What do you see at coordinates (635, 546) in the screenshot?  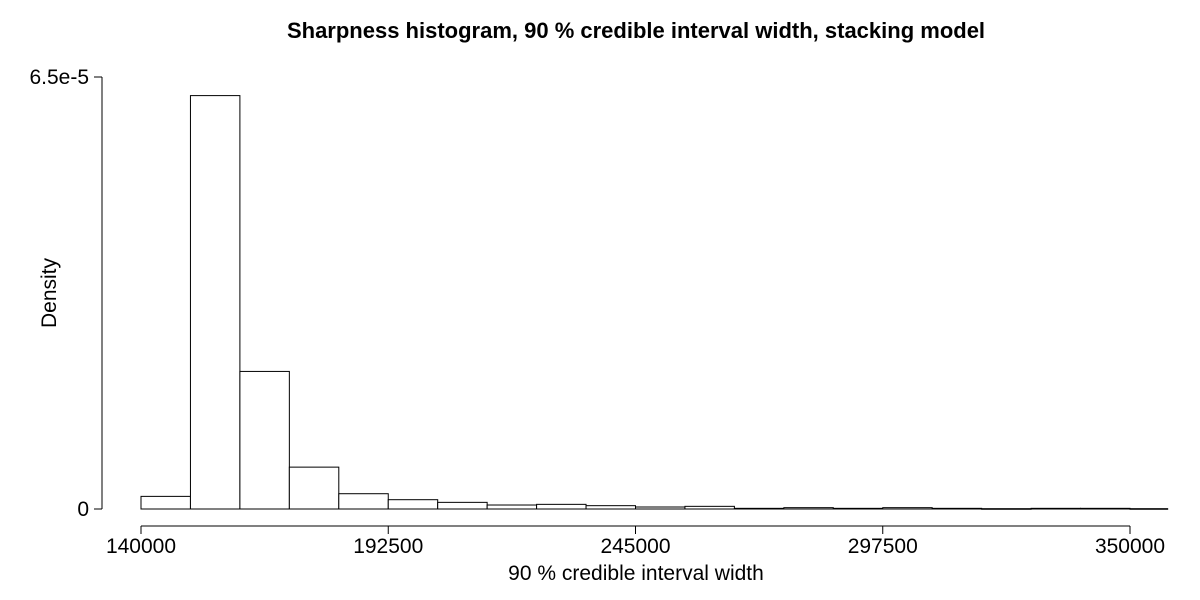 I see `x-tick-label-2: 245000` at bounding box center [635, 546].